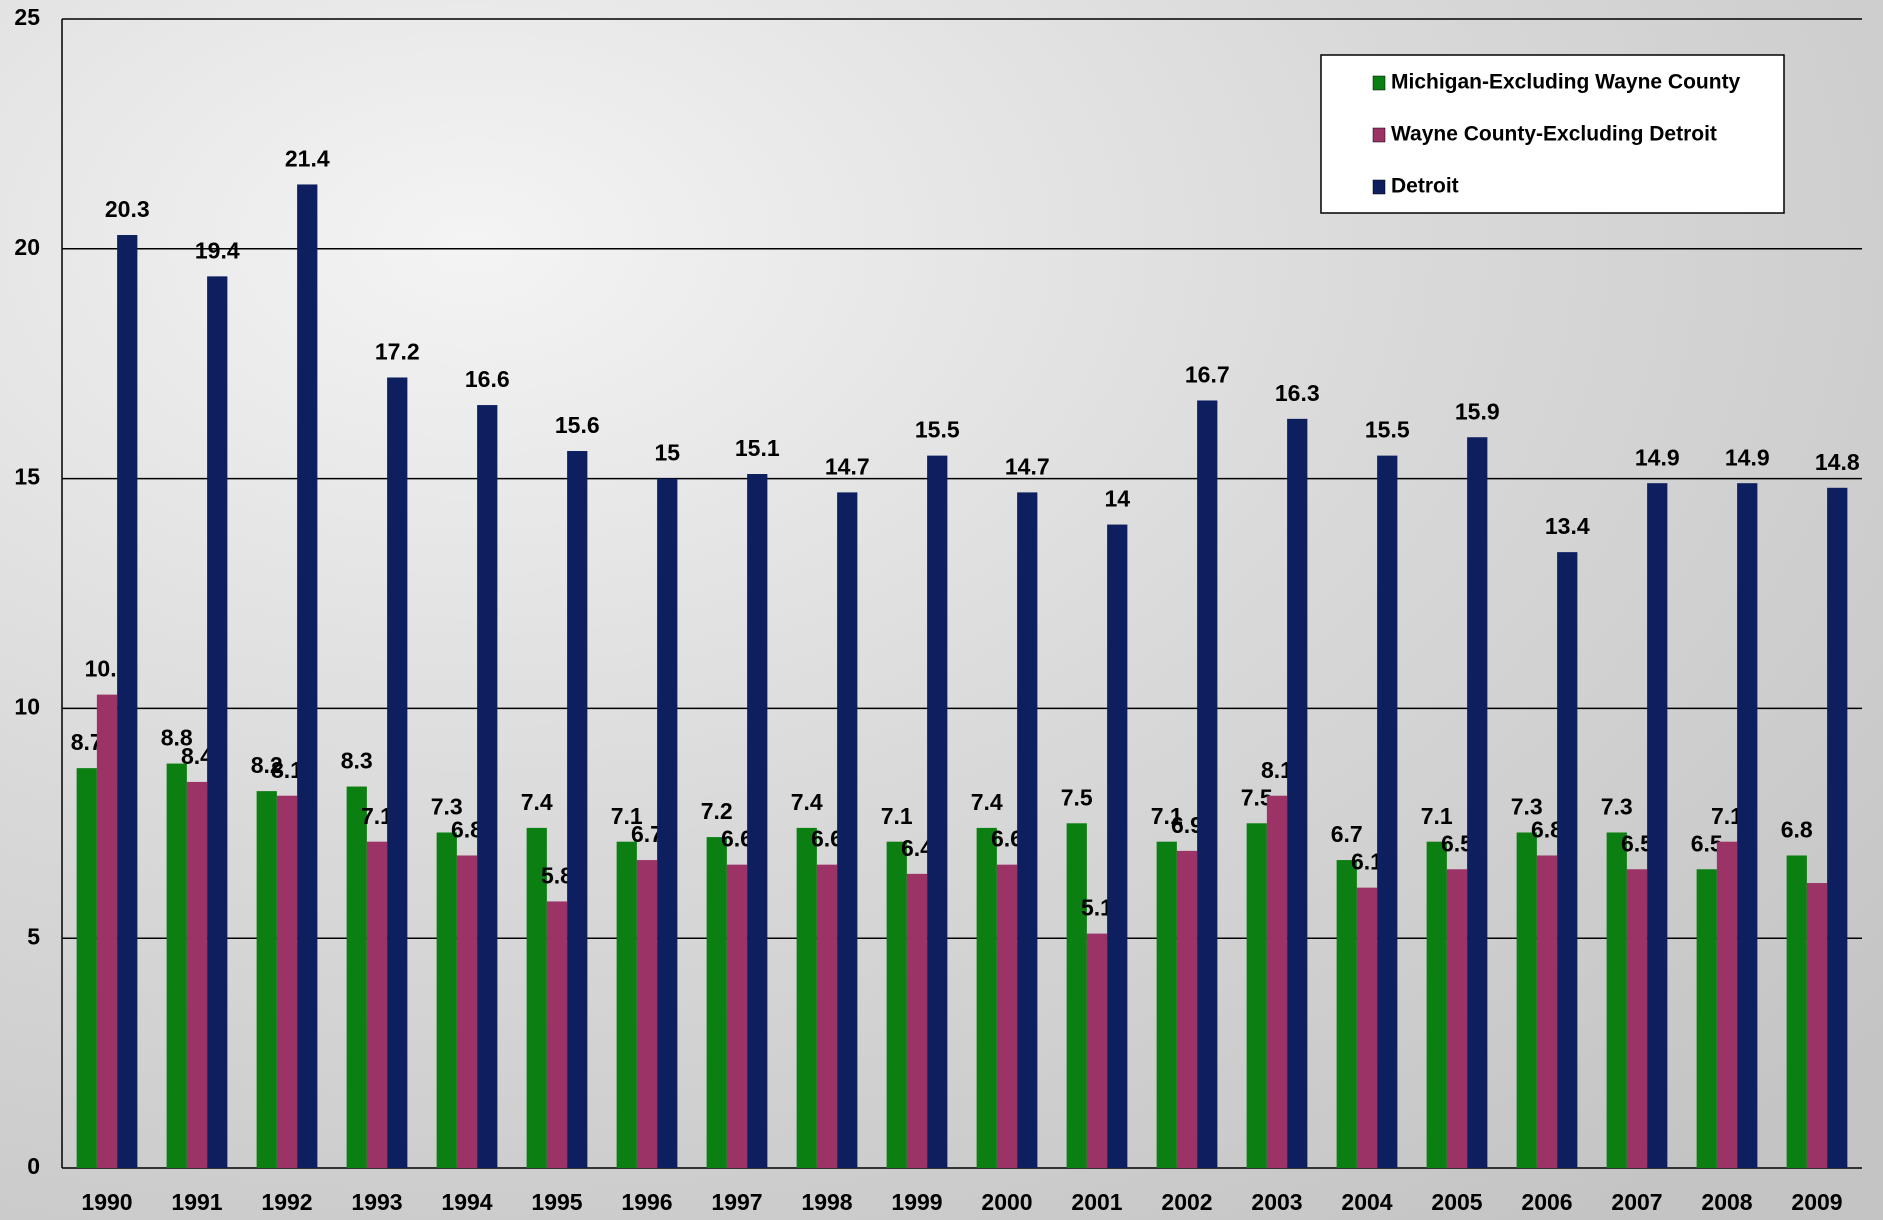  What do you see at coordinates (556, 1202) in the screenshot?
I see `x-tick-label: 1995` at bounding box center [556, 1202].